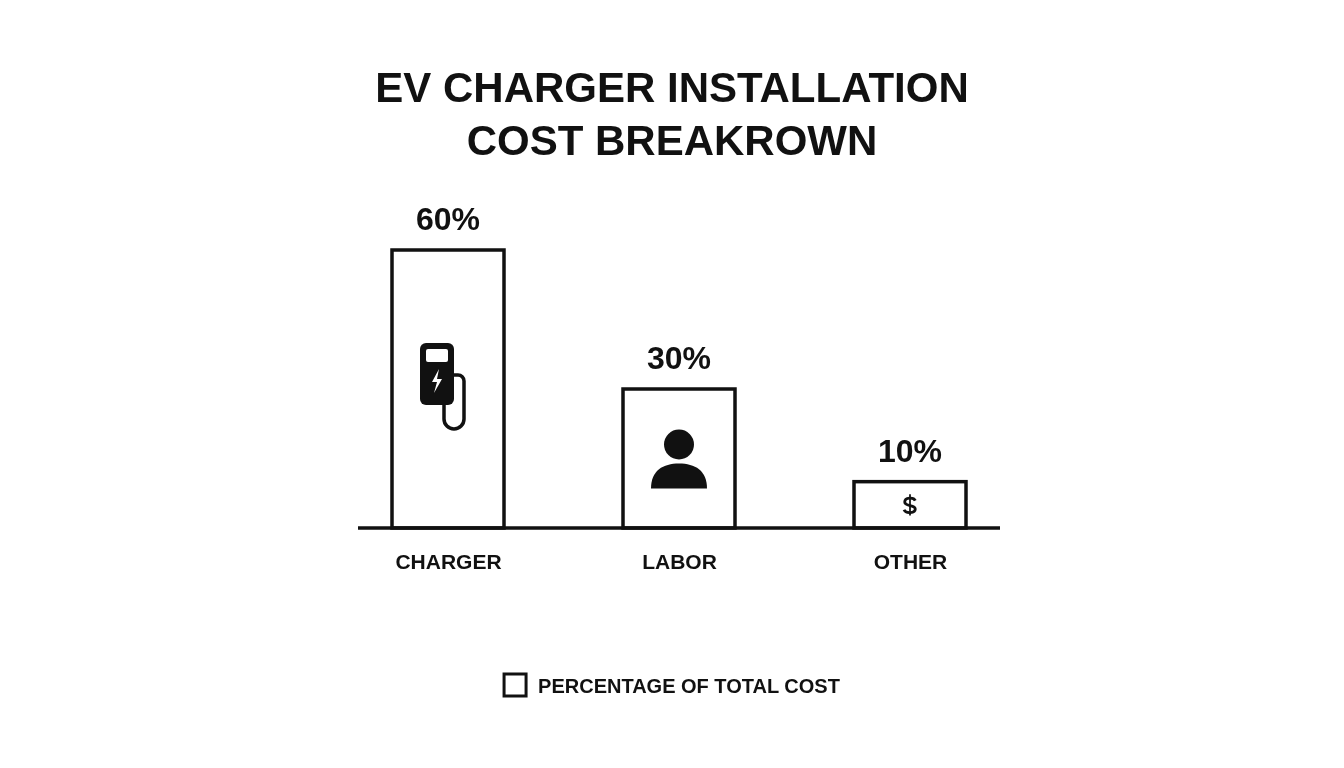 The height and width of the screenshot is (768, 1344). I want to click on x-tick-label: OTHER, so click(910, 561).